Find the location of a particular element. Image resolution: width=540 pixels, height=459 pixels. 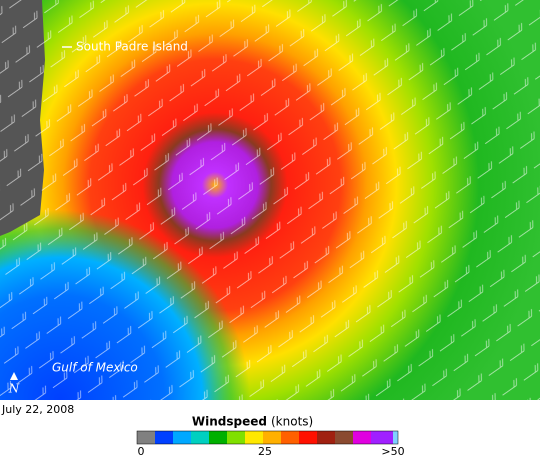

legend-unit: (knots) is located at coordinates (292, 422).